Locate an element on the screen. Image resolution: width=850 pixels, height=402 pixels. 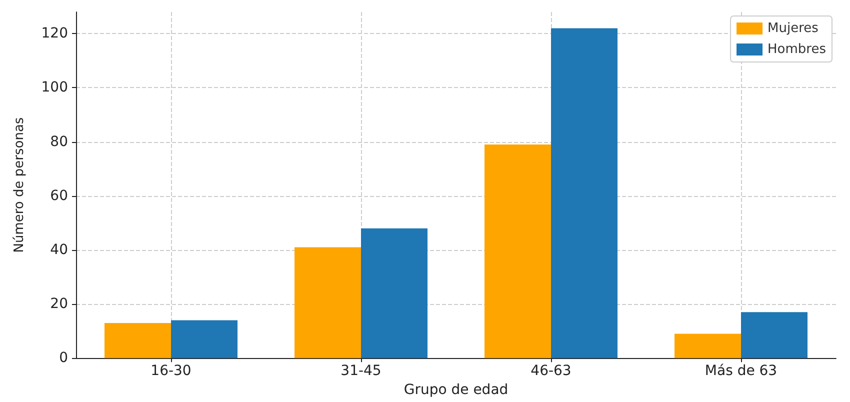
y-tick-label: 0 is located at coordinates (63, 358).